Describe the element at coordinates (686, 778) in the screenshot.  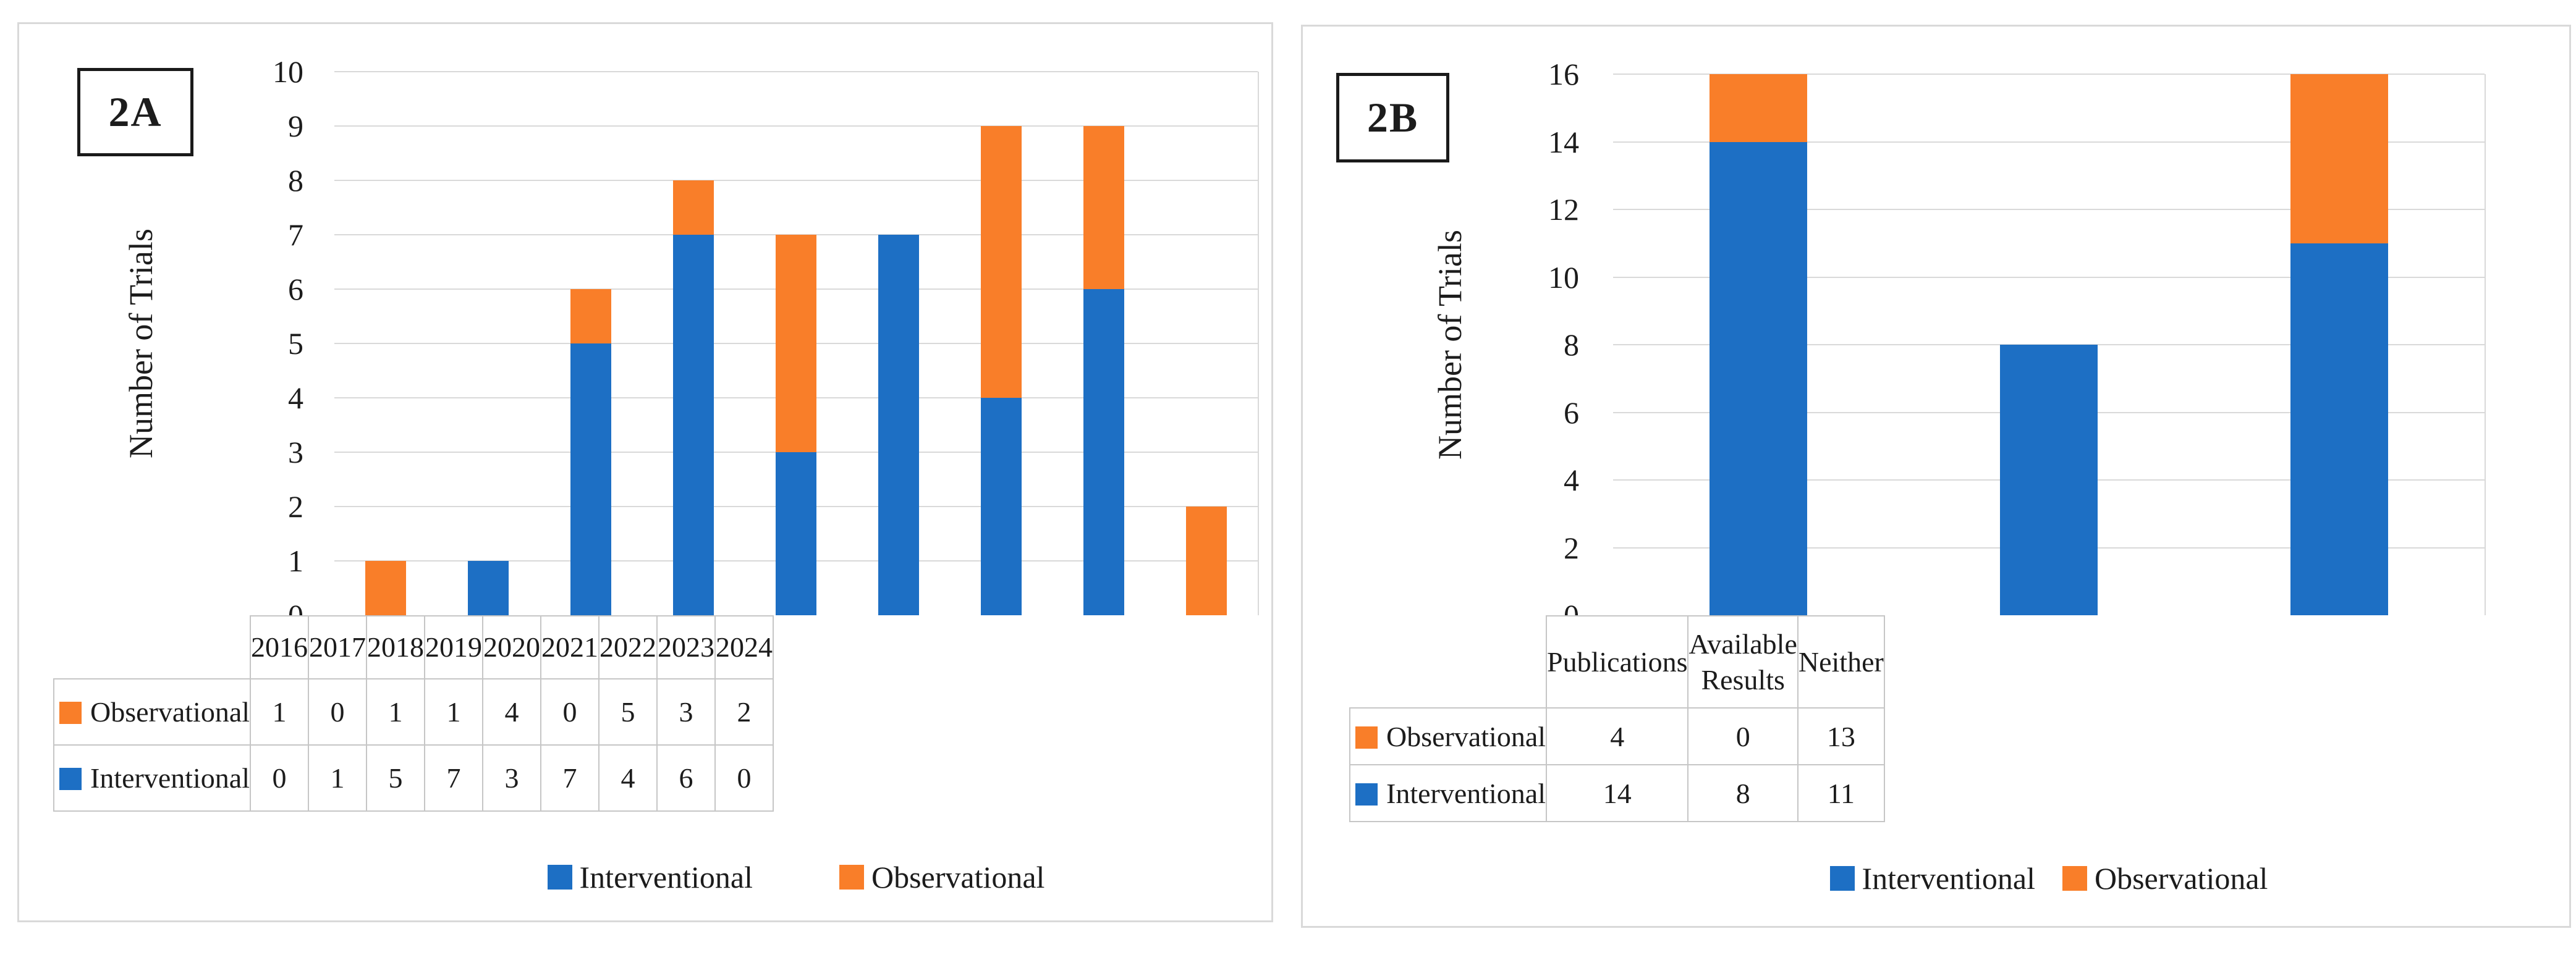
I see `table-value-cell: 6` at that location.